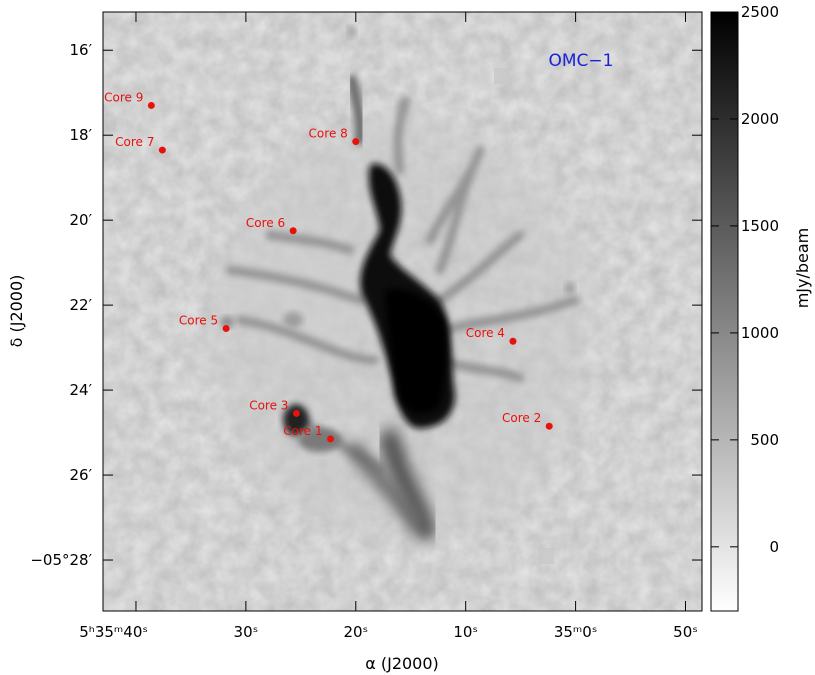  Describe the element at coordinates (355, 632) in the screenshot. I see `x-tick-label: 20ˢ` at that location.